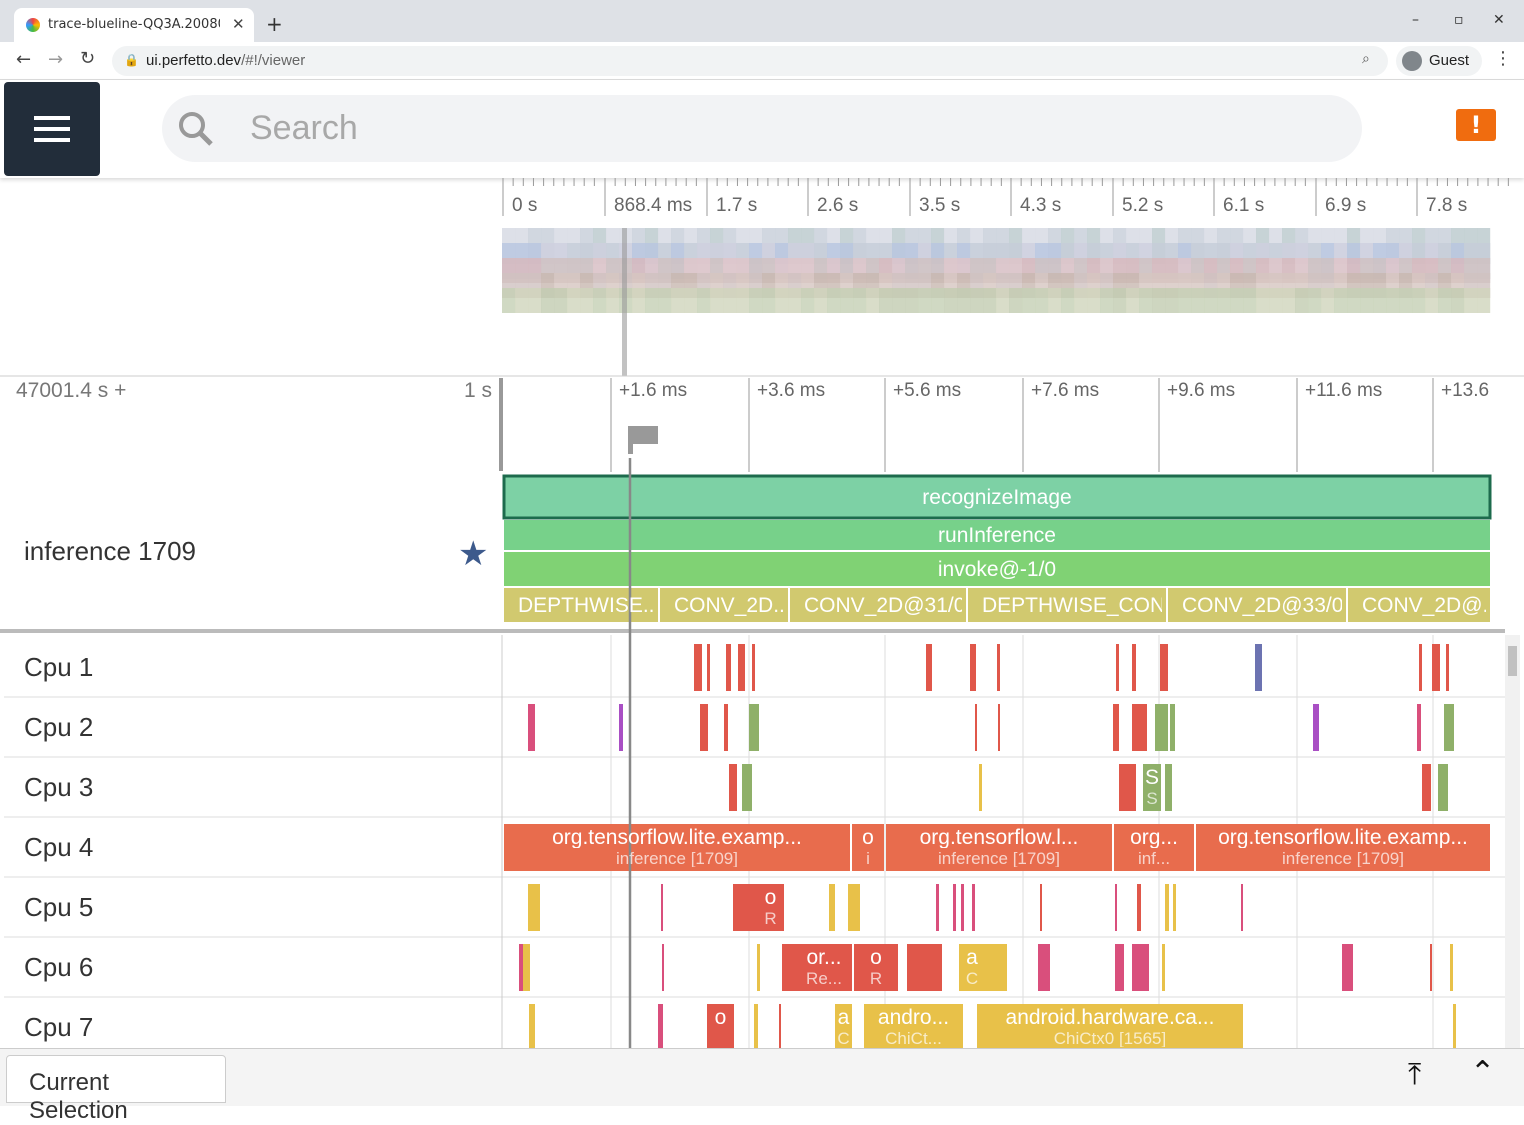 Image resolution: width=1524 pixels, height=1125 pixels. Describe the element at coordinates (1439, 61) in the screenshot. I see `profile-button: Guest` at that location.